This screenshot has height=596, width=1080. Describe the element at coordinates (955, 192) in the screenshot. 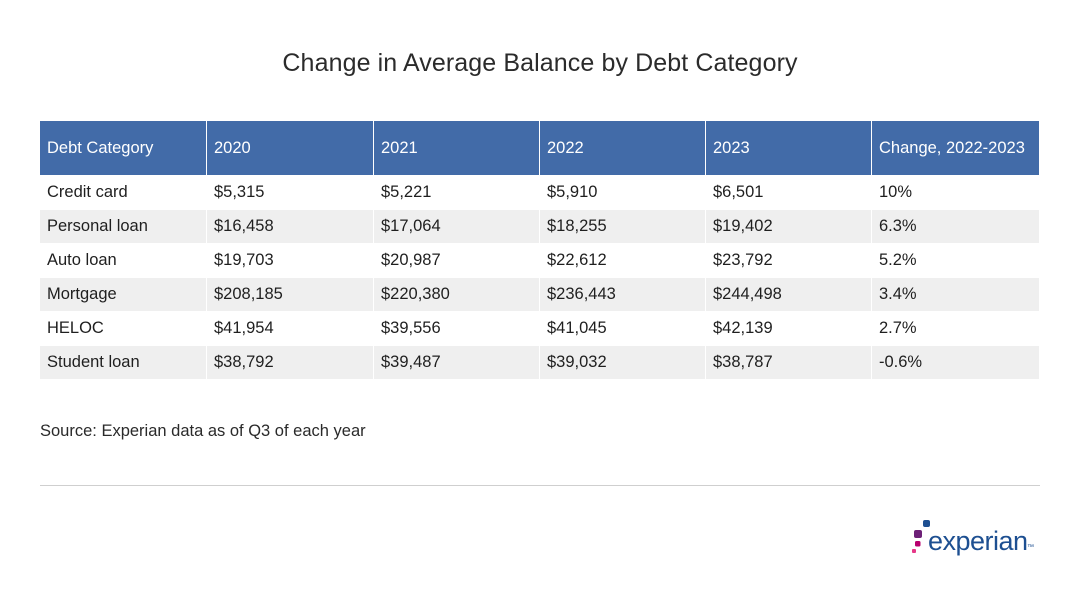

I see `table-cell: 10%` at that location.